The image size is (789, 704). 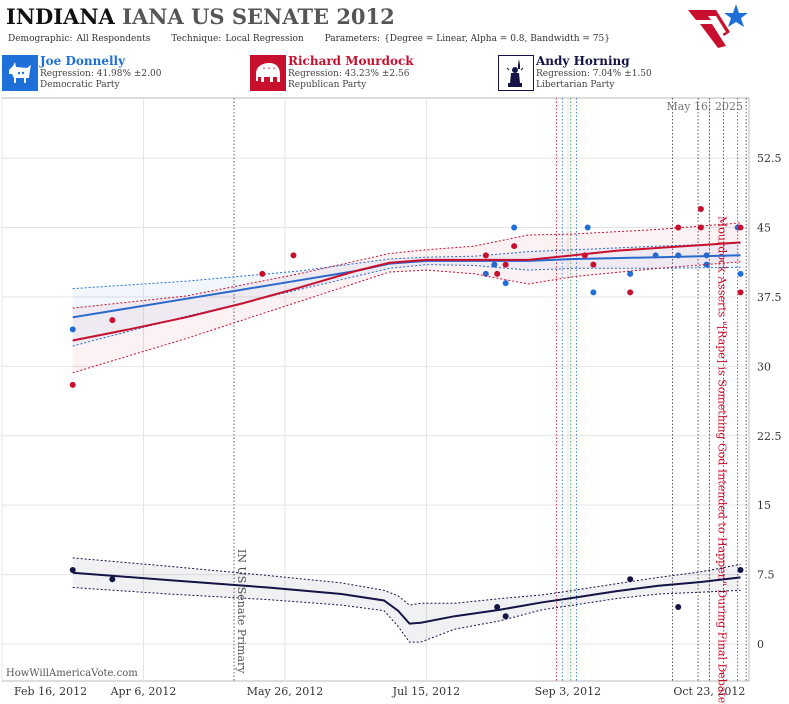 I want to click on y-tick-label: 52.5, so click(x=769, y=158).